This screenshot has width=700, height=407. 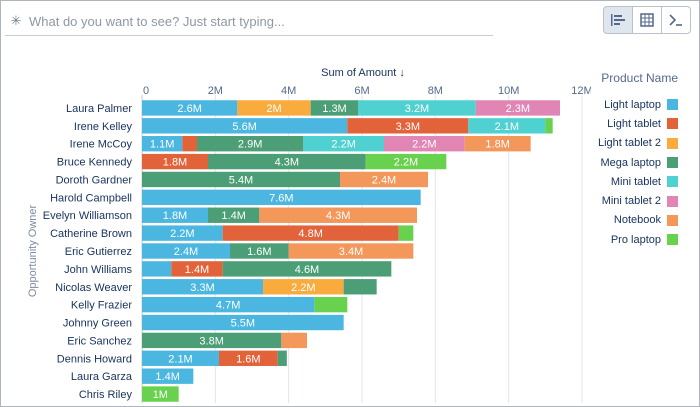 I want to click on bar-segment: 4.6M, so click(x=307, y=269).